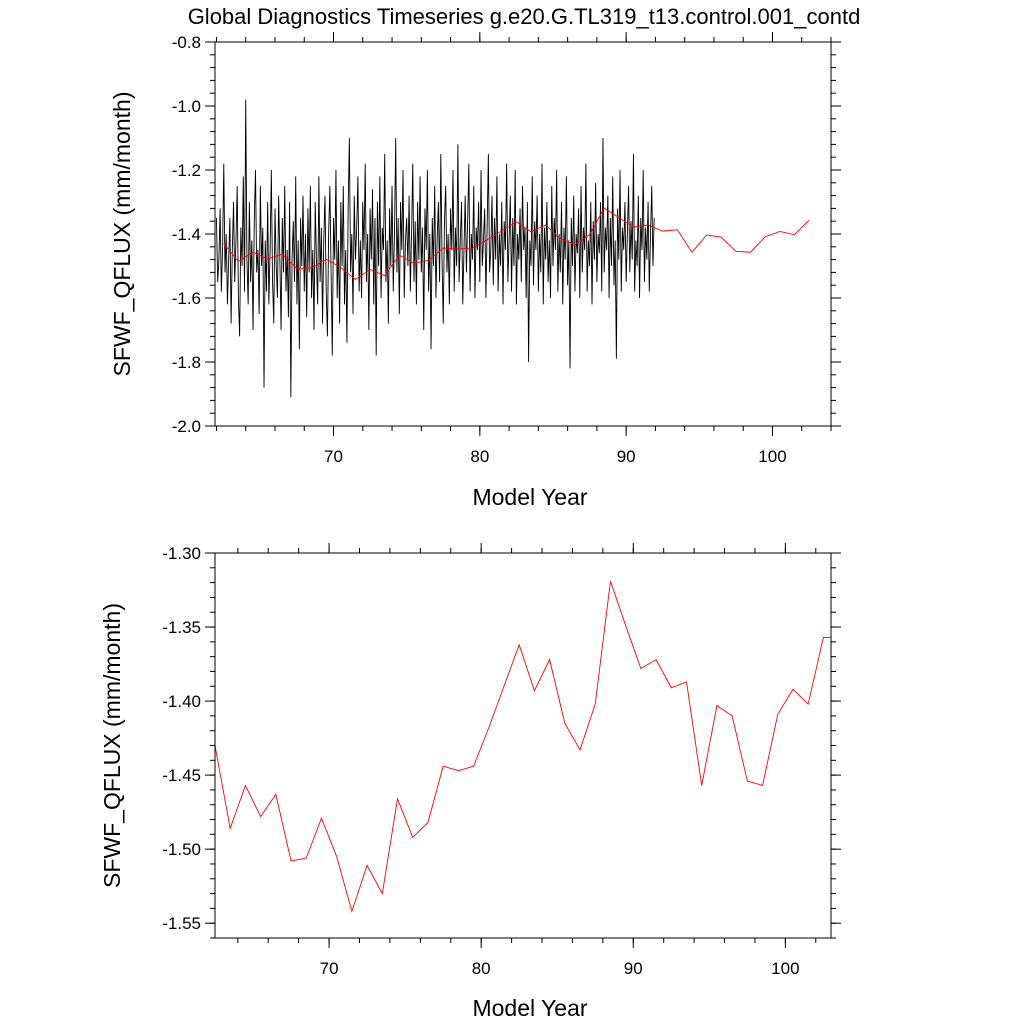  Describe the element at coordinates (186, 298) in the screenshot. I see `y-tick-label: -1.6` at that location.